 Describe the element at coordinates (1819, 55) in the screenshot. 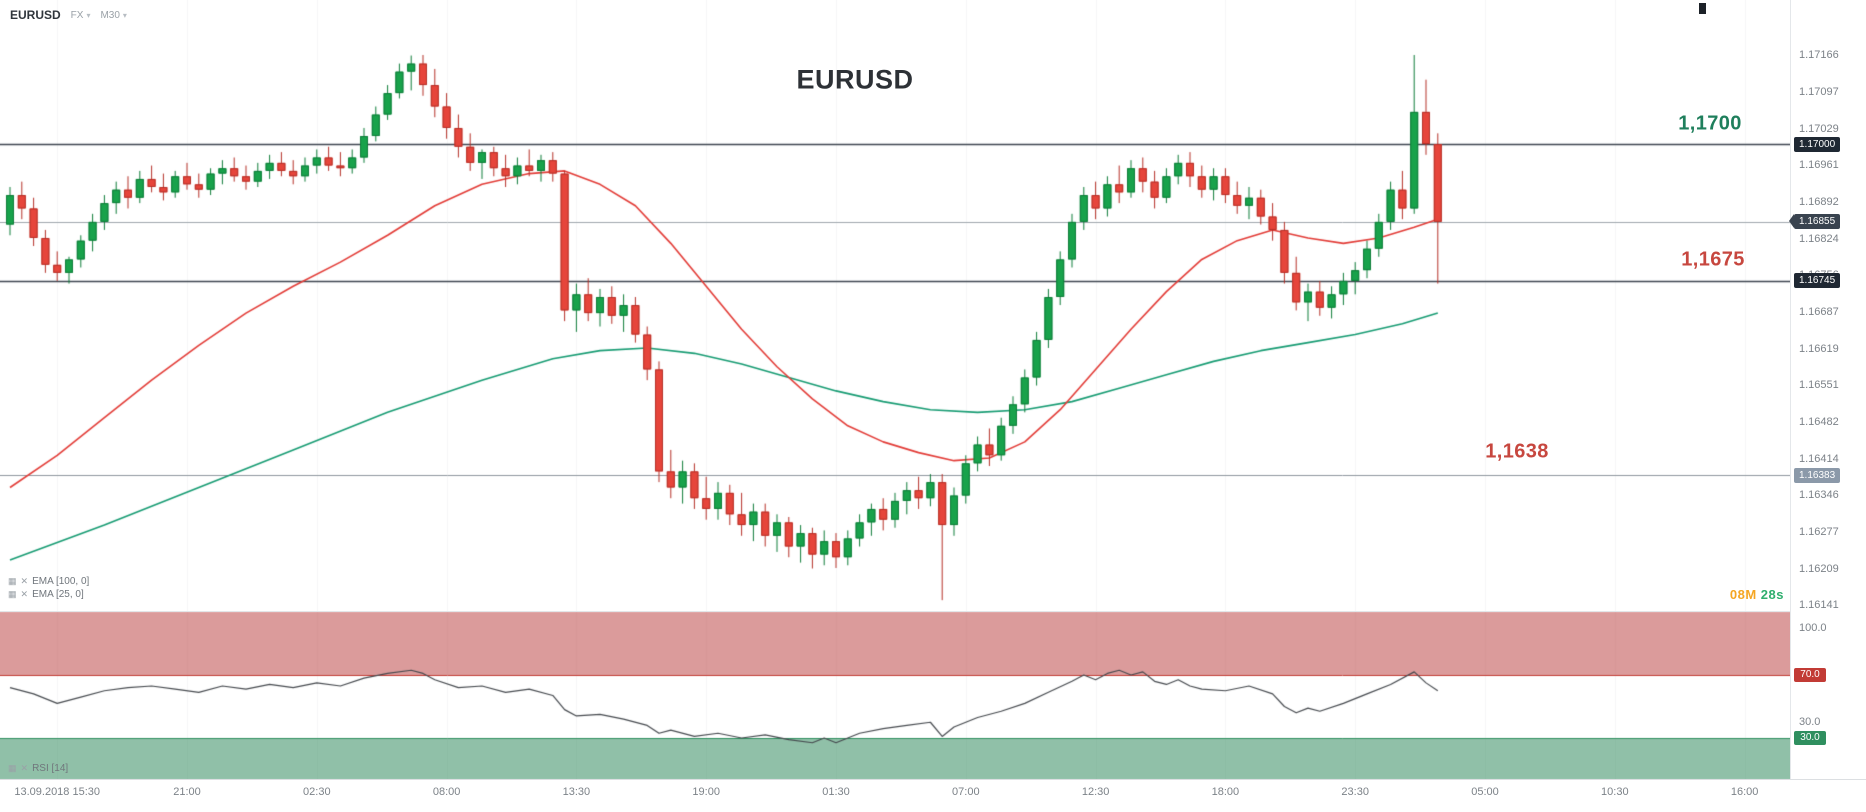

I see `price-tick-label: 1.17166` at that location.